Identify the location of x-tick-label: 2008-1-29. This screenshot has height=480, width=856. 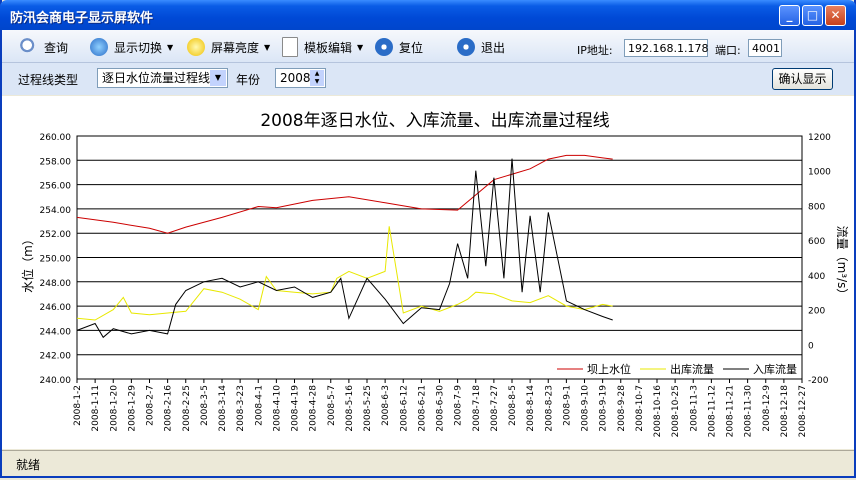
(132, 408).